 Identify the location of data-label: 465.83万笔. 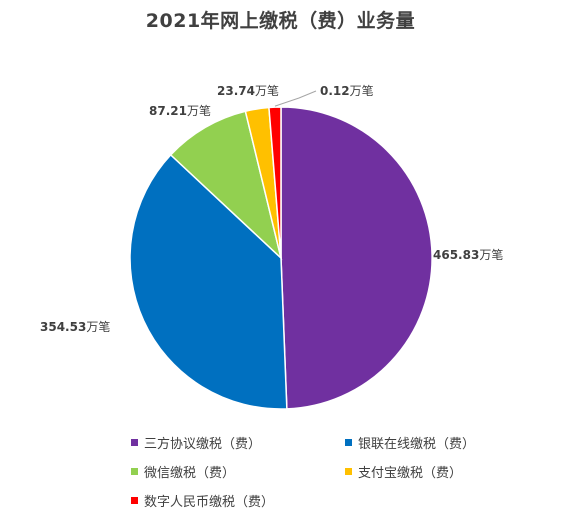
(468, 254).